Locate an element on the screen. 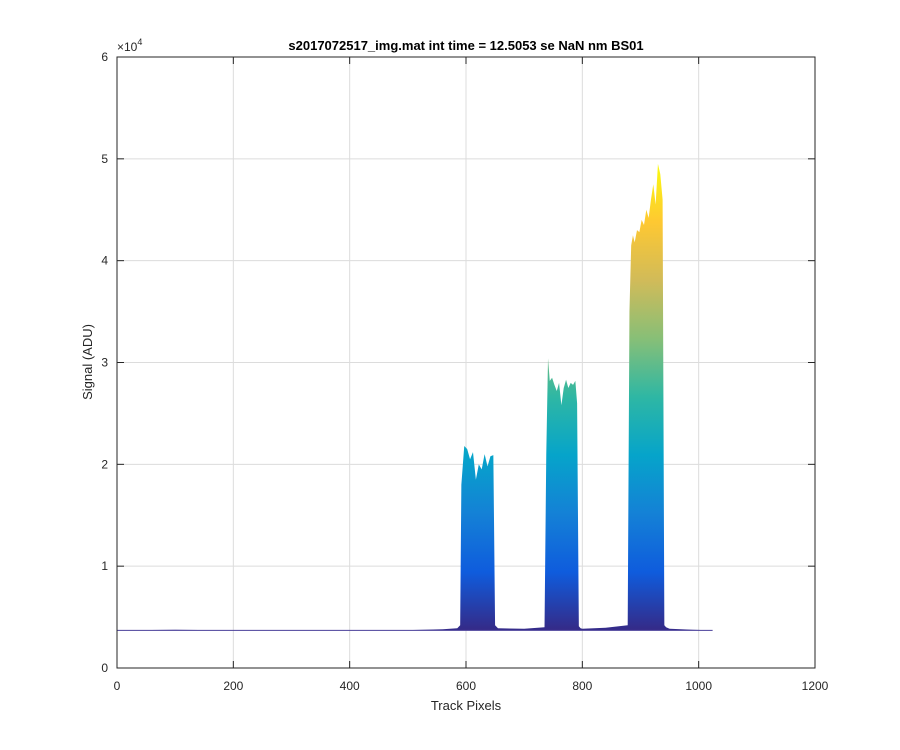  y-exponent-label: ×10⁴ is located at coordinates (129, 45).